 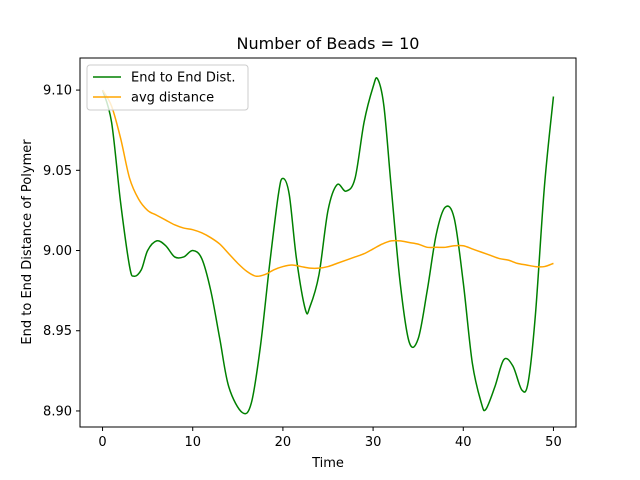 What do you see at coordinates (192, 442) in the screenshot?
I see `x-tick-label: 10` at bounding box center [192, 442].